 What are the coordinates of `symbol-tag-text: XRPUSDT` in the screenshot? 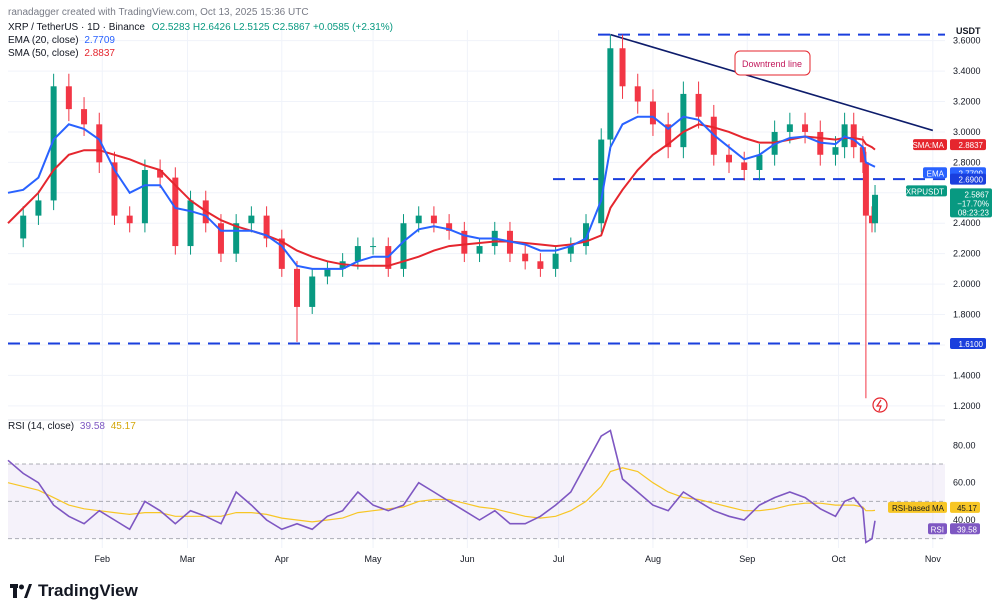 It's located at (925, 191).